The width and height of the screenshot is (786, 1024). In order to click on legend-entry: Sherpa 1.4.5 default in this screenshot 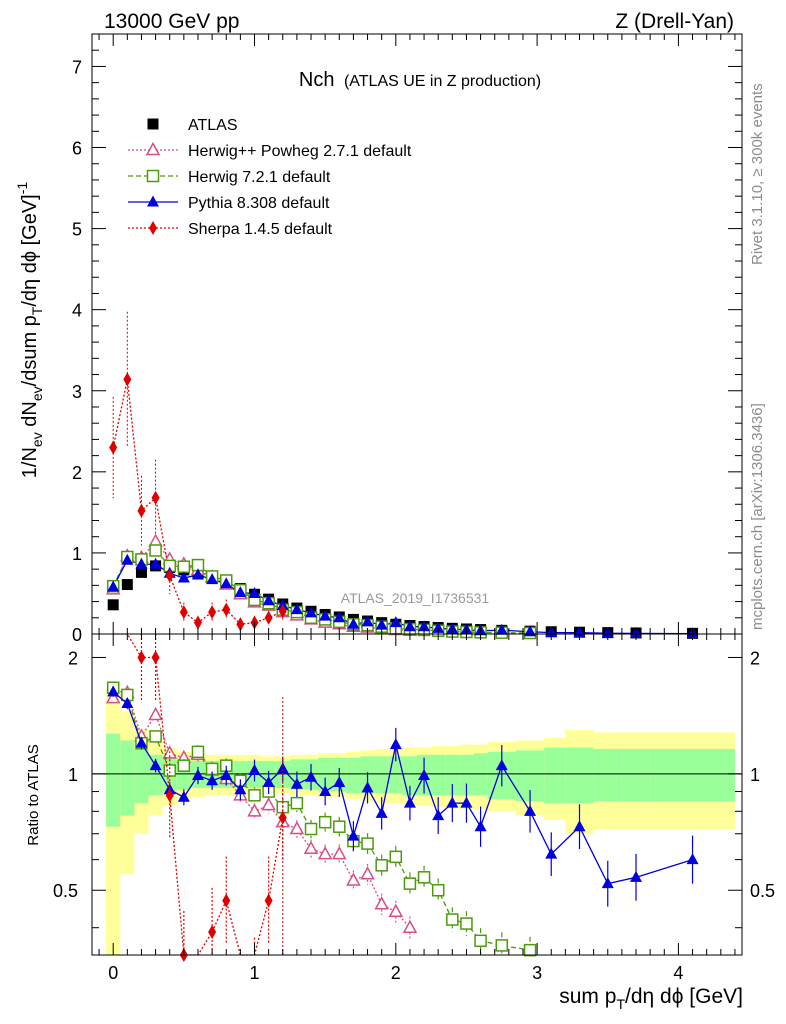, I will do `click(260, 229)`.